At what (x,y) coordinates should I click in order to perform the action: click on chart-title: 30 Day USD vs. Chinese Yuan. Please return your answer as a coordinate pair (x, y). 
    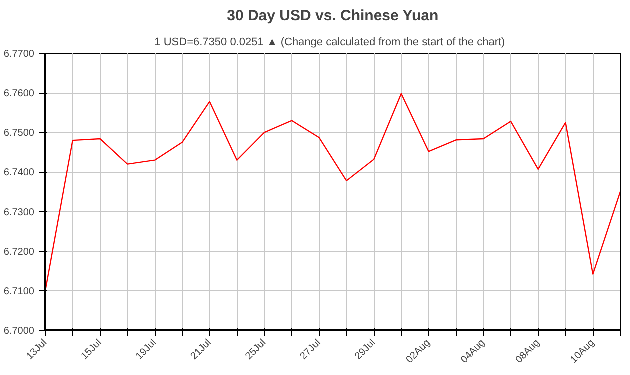
    Looking at the image, I should click on (333, 16).